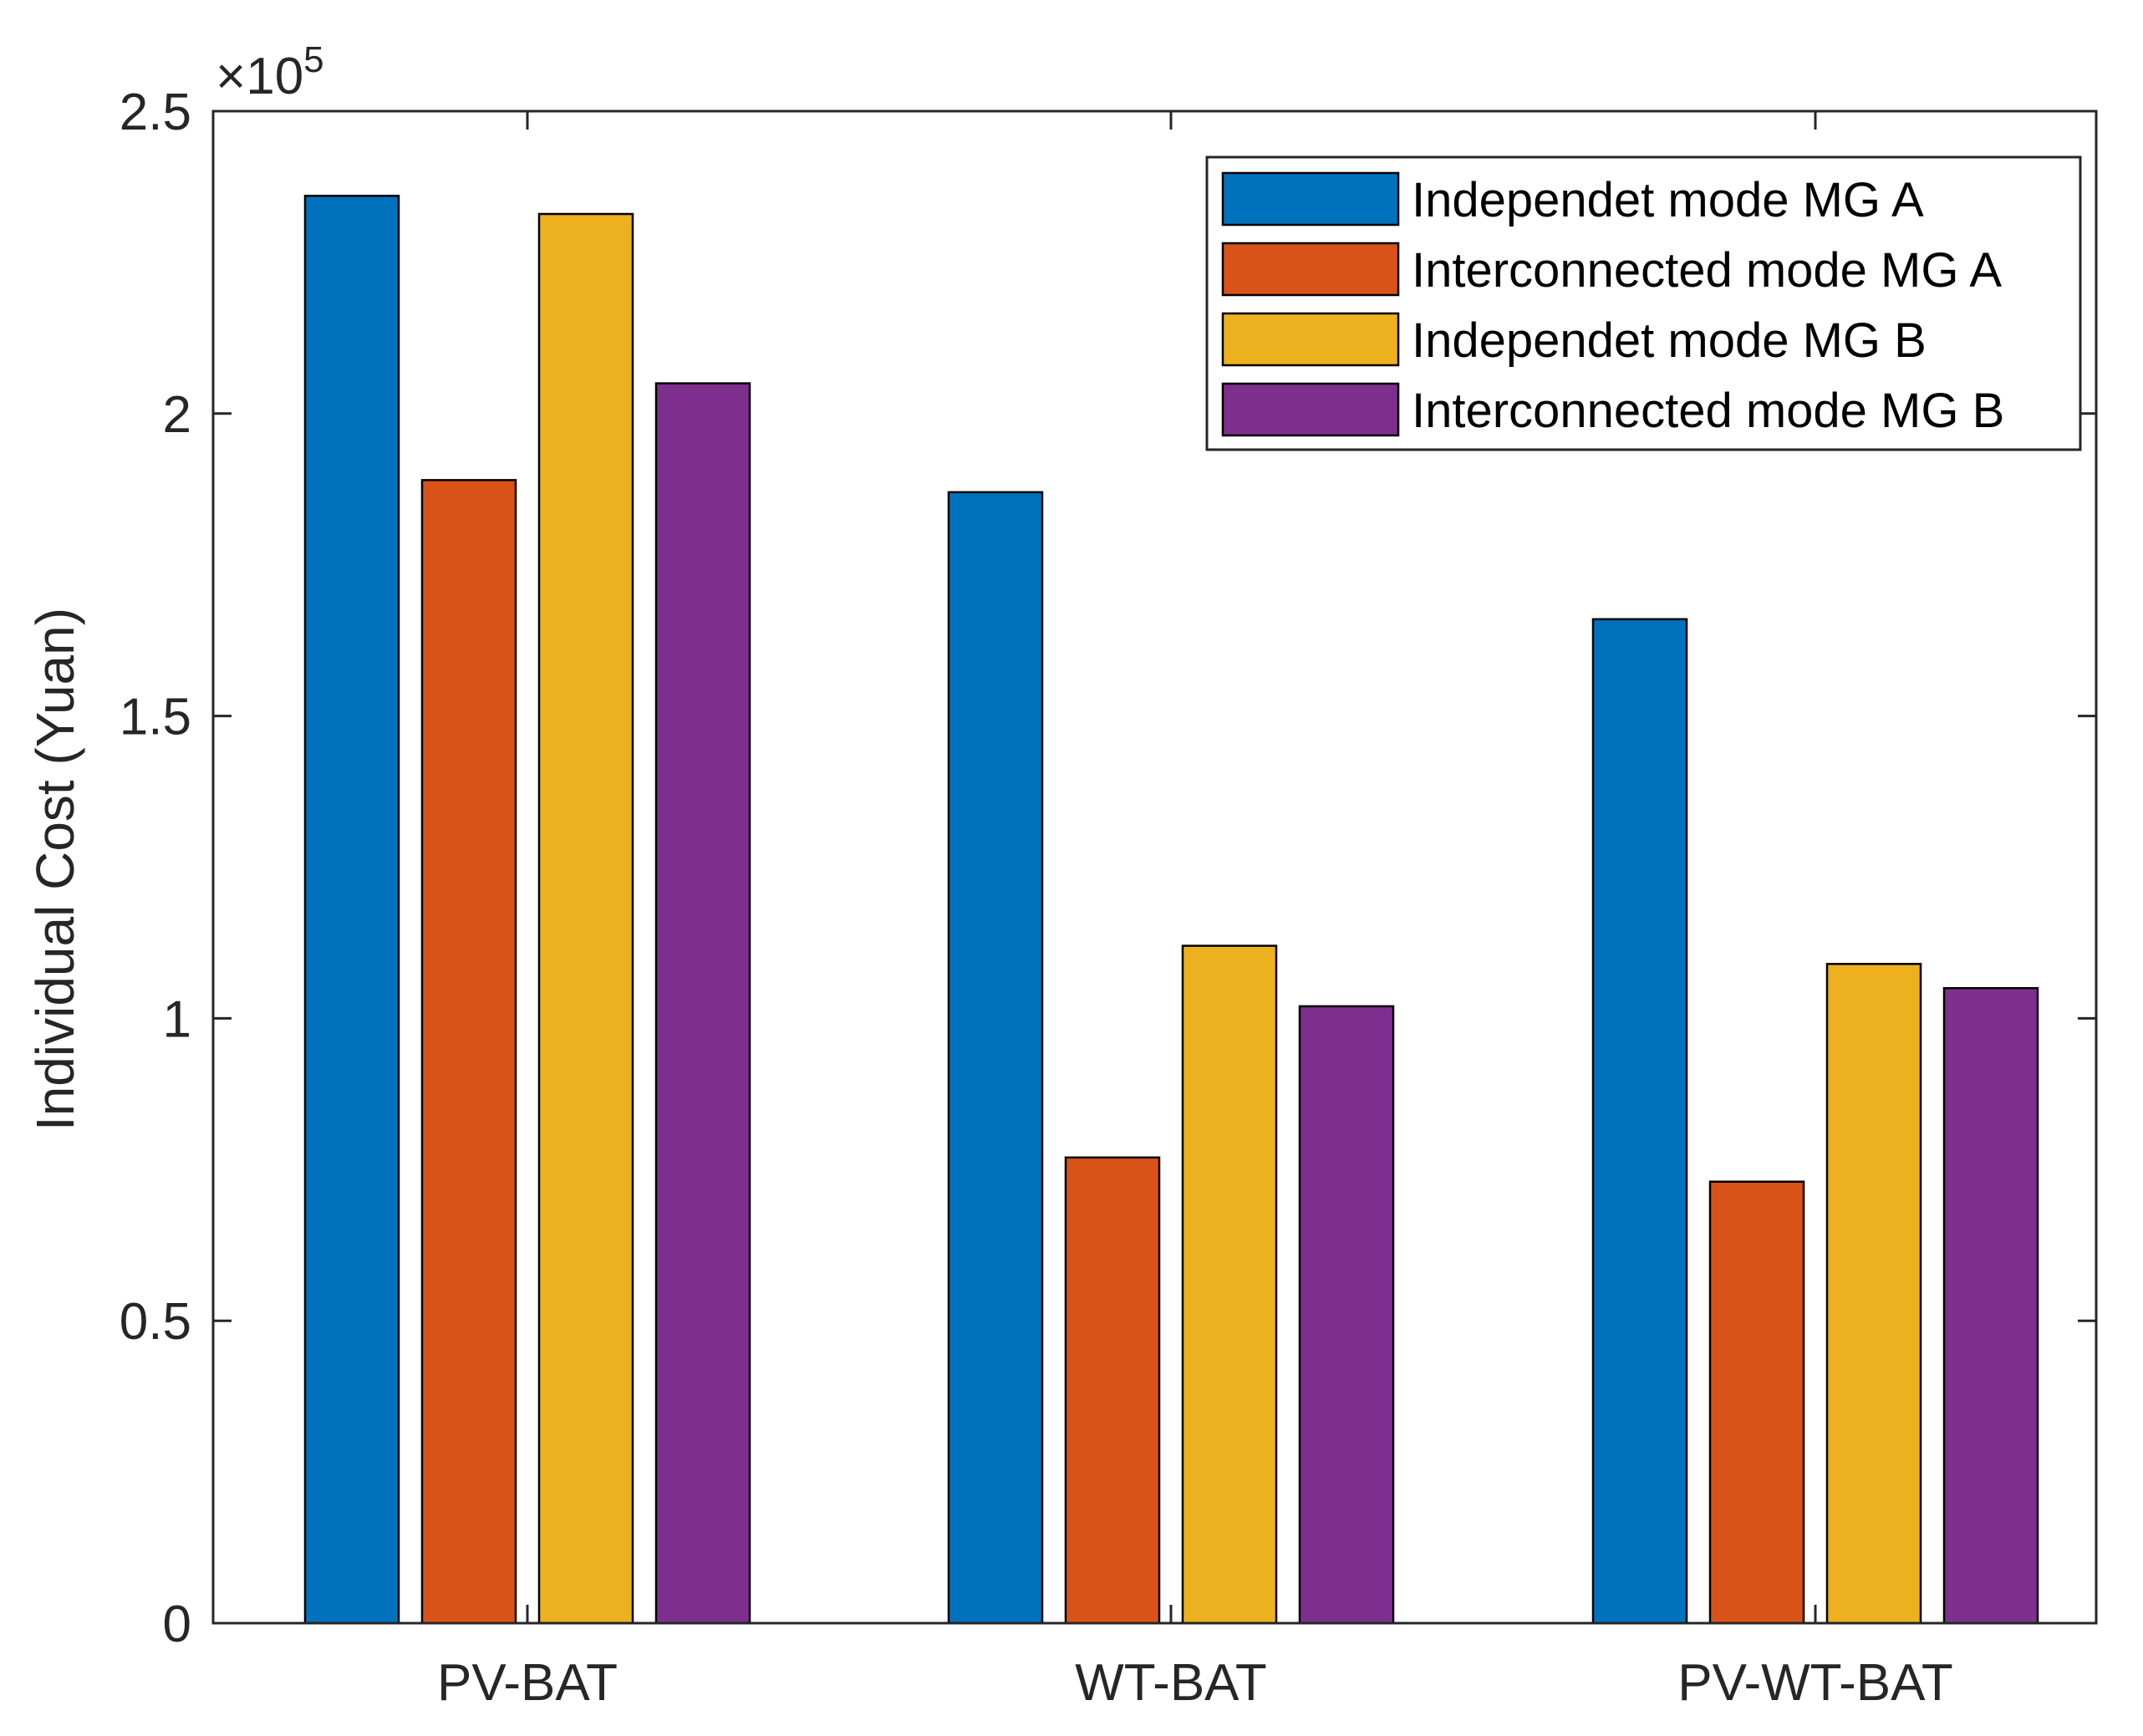 The image size is (2143, 1736). I want to click on x-tick-label: WT-BAT, so click(1171, 1683).